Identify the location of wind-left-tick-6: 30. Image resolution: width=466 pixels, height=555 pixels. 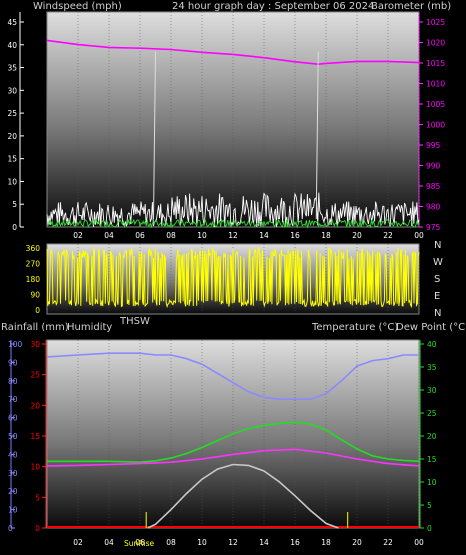
(12, 90).